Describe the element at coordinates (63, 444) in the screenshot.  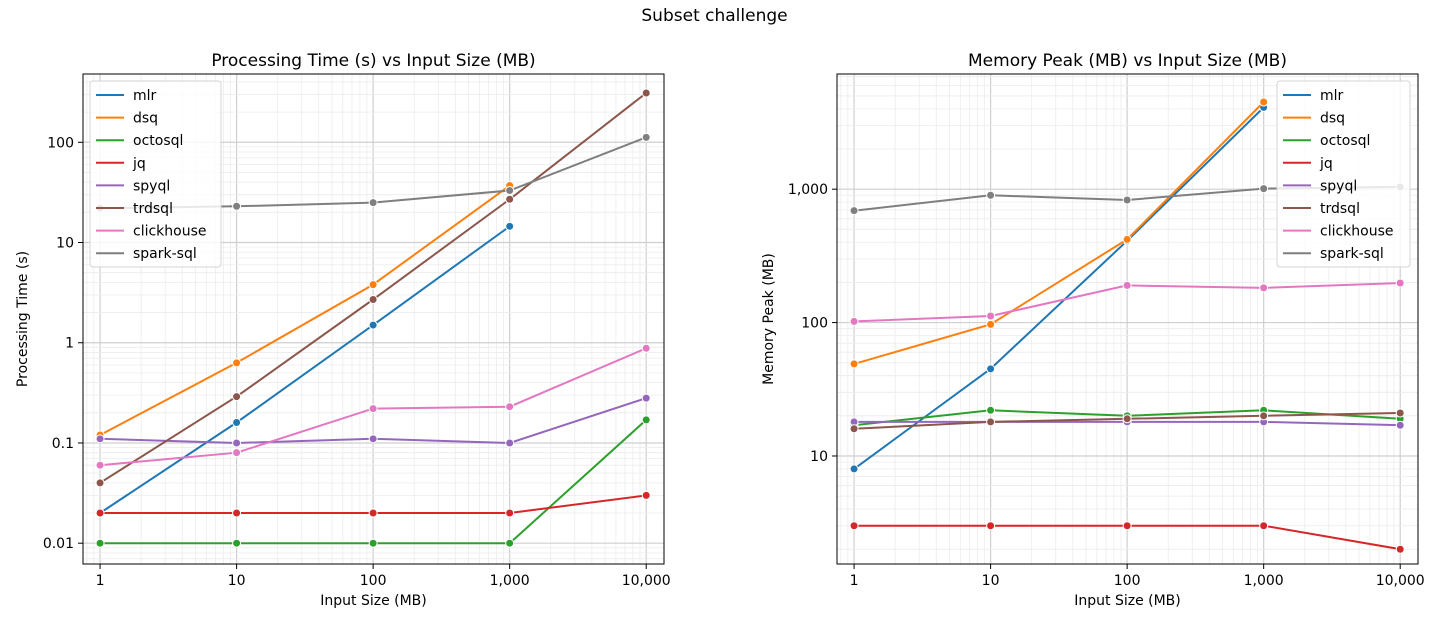
I see `y-tick-label: 0.1` at that location.